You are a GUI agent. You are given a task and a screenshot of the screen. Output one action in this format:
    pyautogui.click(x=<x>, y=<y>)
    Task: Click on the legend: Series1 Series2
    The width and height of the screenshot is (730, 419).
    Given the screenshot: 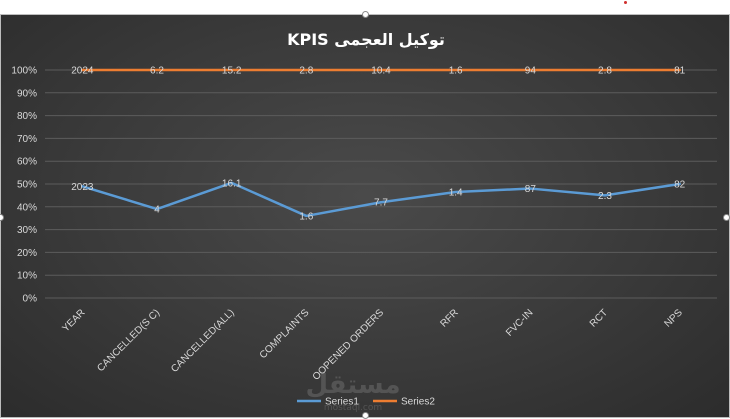 What is the action you would take?
    pyautogui.click(x=366, y=402)
    